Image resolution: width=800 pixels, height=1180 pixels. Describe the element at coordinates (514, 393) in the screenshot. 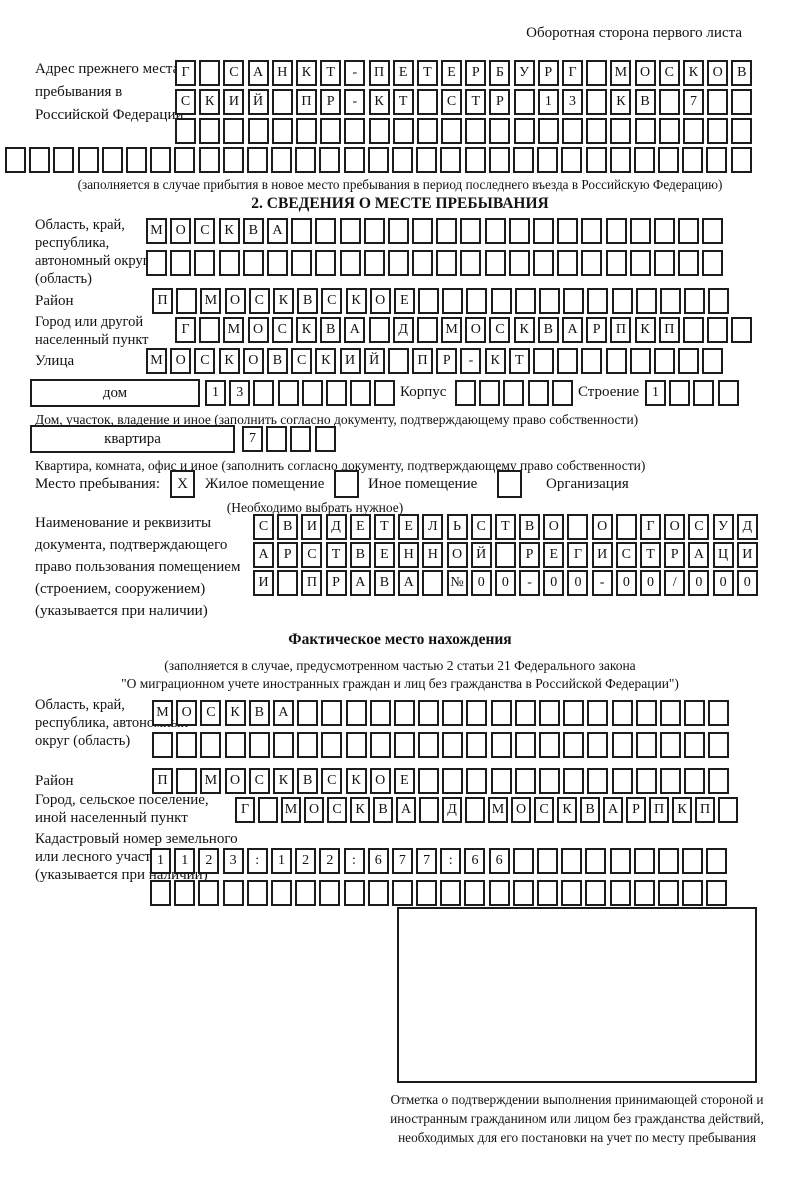

I see `korpus-cells` at that location.